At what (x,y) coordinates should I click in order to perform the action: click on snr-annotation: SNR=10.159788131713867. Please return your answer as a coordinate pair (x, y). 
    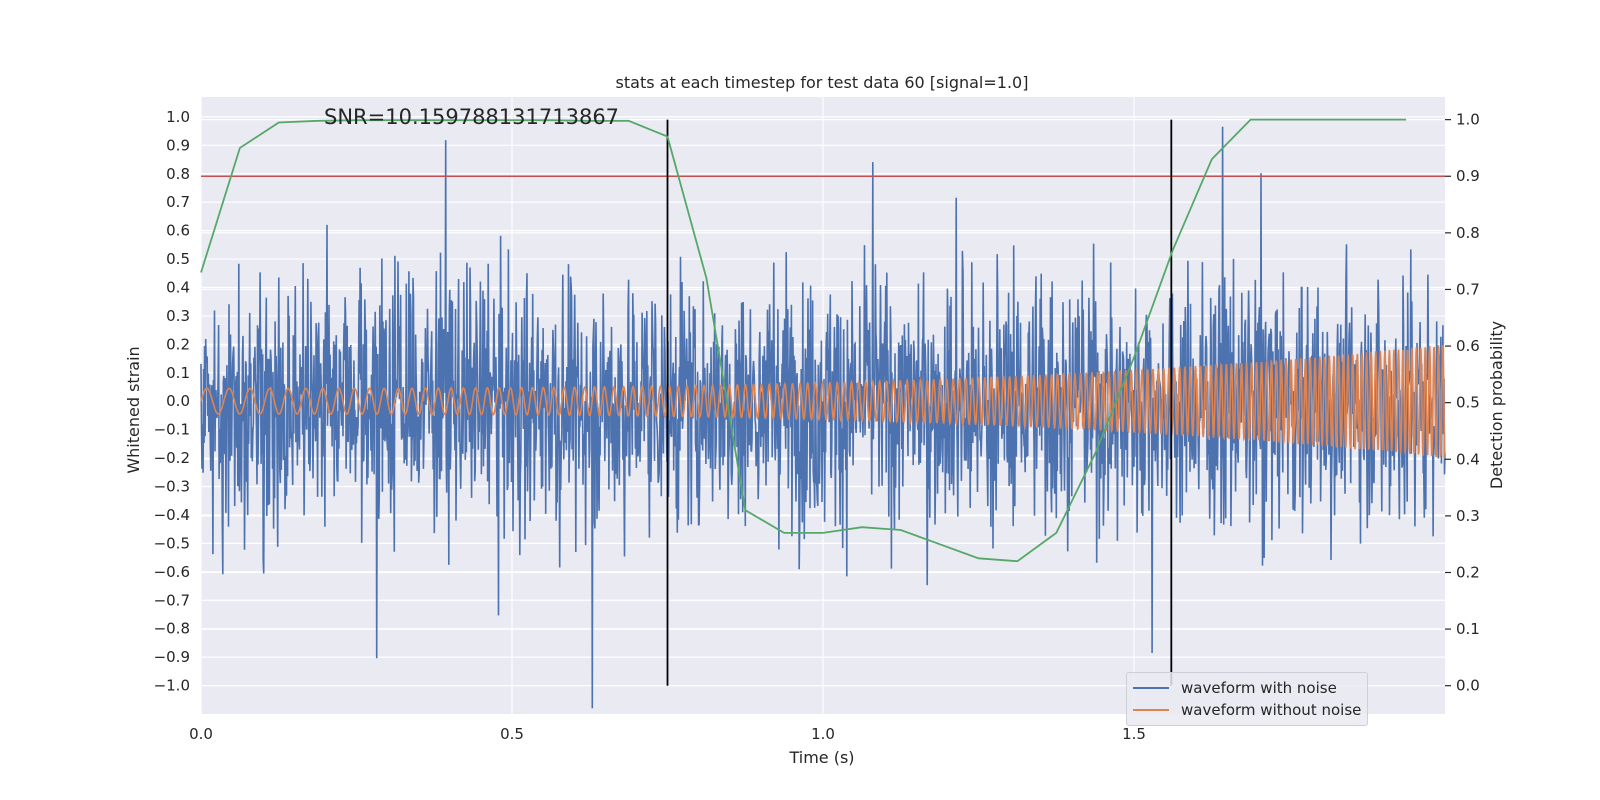
    Looking at the image, I should click on (471, 117).